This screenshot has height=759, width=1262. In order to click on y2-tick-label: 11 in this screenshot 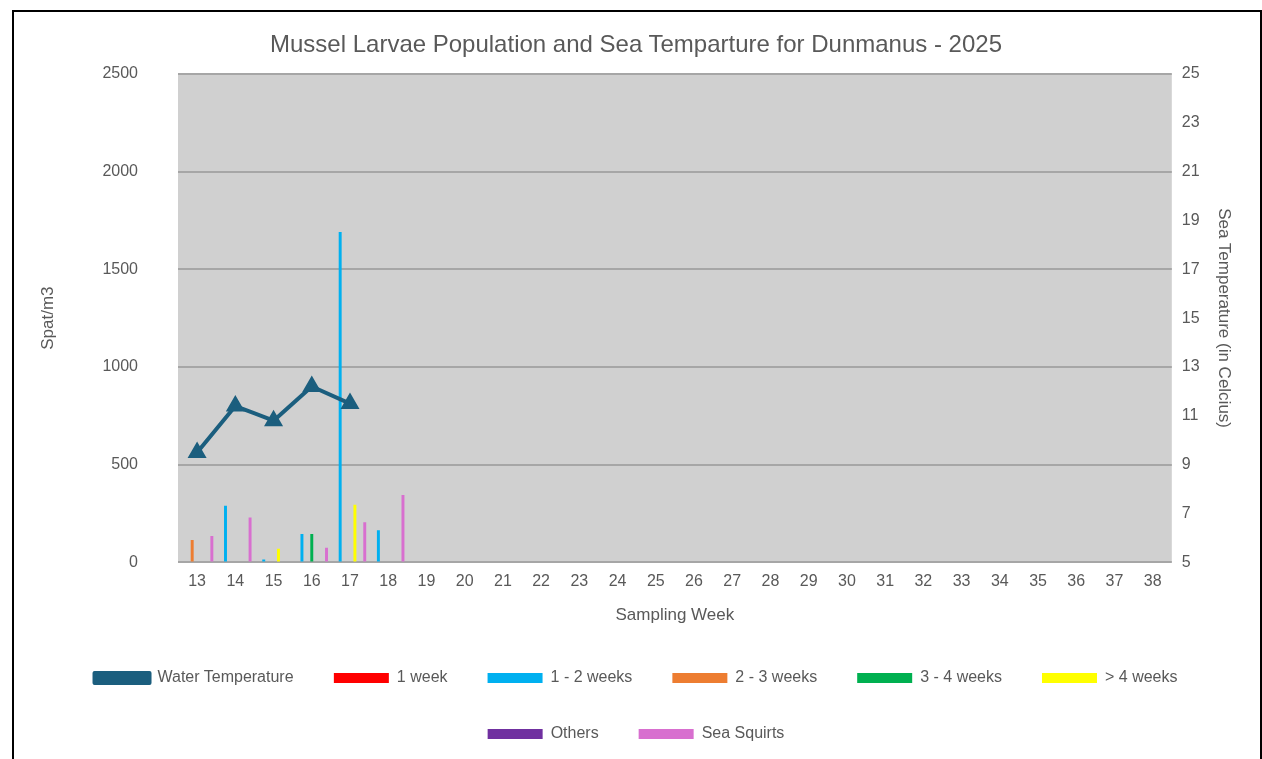, I will do `click(1190, 415)`.